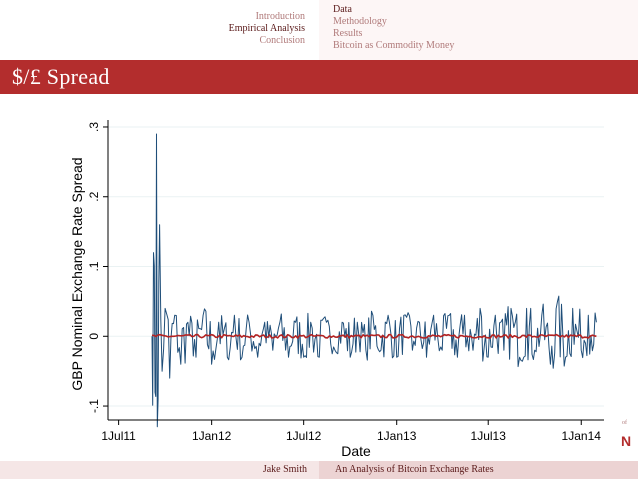  What do you see at coordinates (489, 436) in the screenshot?
I see `x-tick-label: 1Jul13` at bounding box center [489, 436].